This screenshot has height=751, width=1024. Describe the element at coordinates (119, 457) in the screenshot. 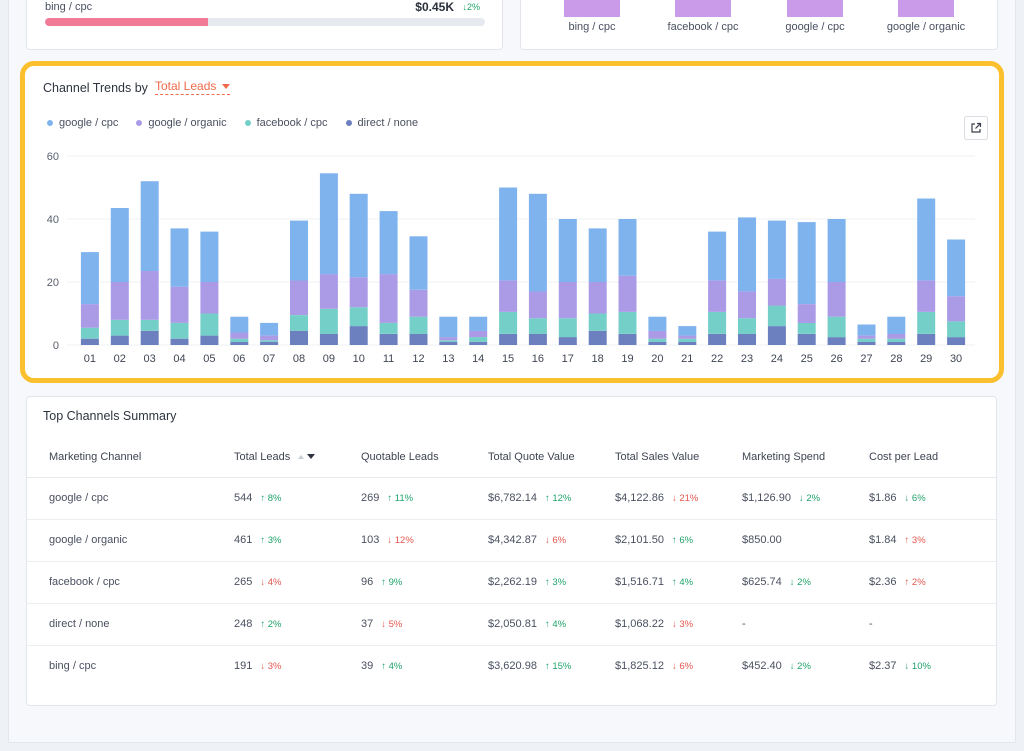

I see `column-header: Marketing Channel` at that location.